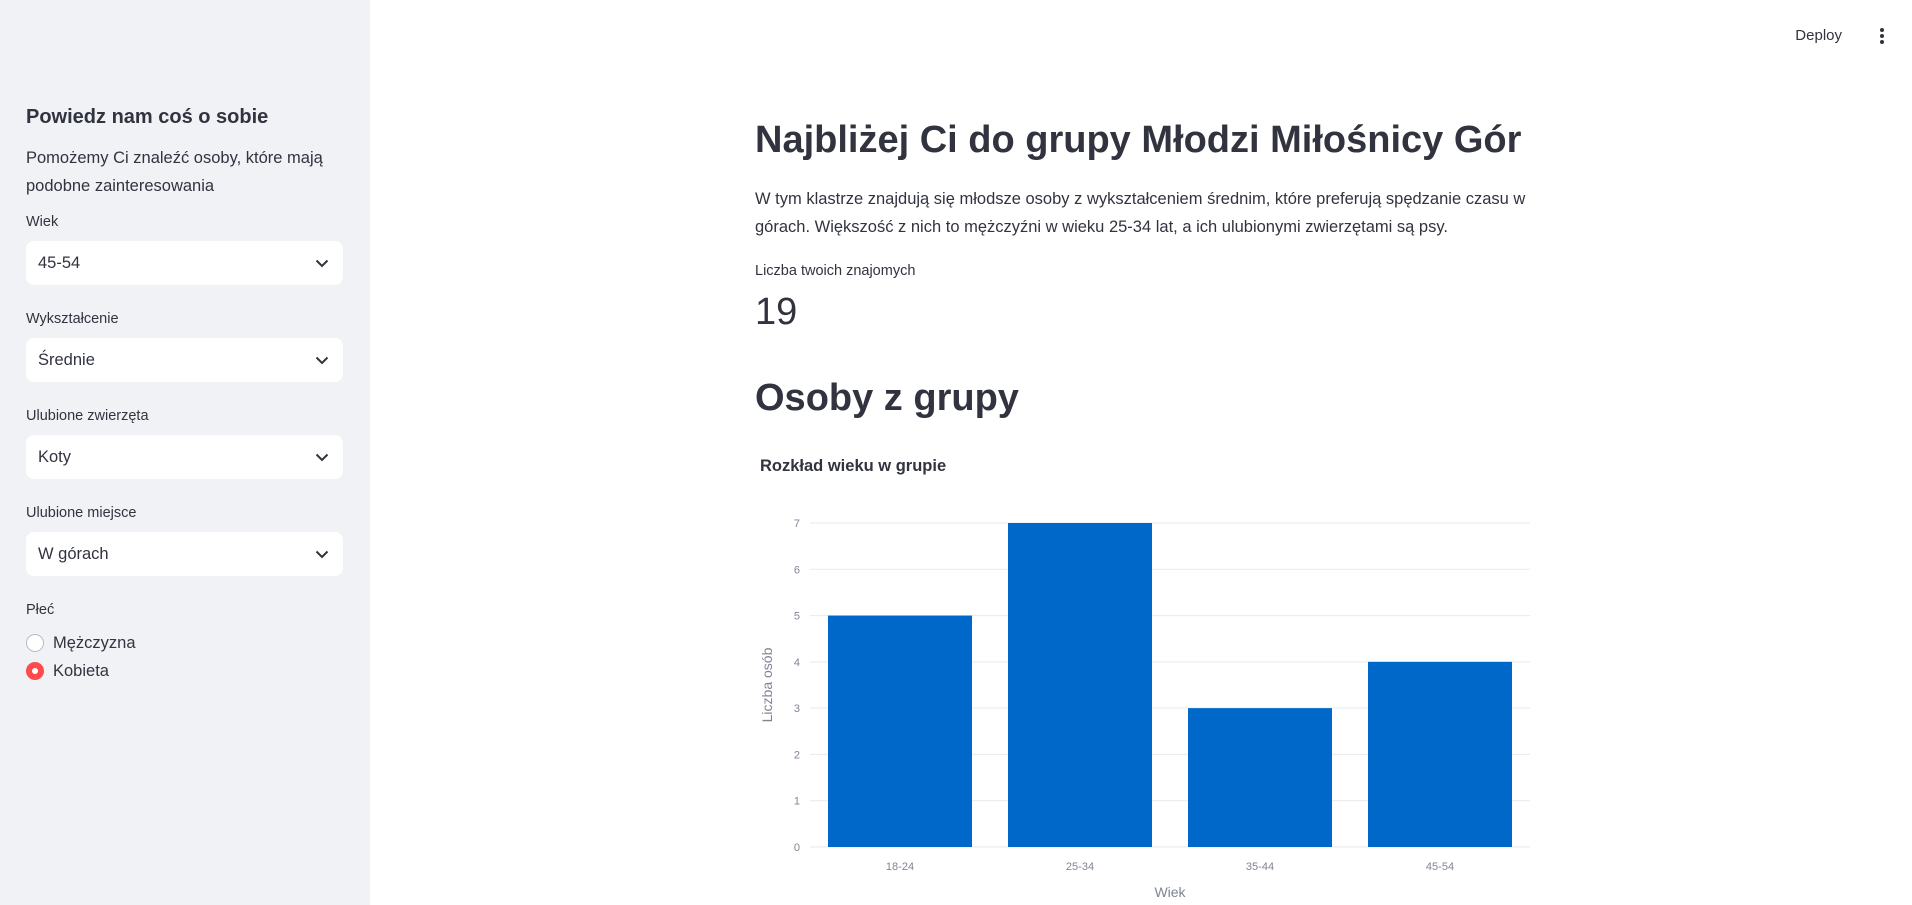 Image resolution: width=1912 pixels, height=905 pixels. Describe the element at coordinates (797, 755) in the screenshot. I see `y-tick-label: 2` at that location.